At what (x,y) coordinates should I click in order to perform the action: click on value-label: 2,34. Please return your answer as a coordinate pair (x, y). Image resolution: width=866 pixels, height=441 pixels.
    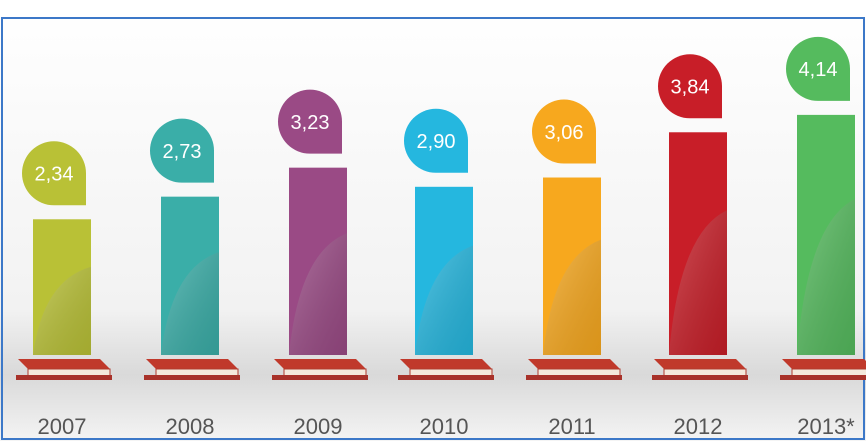
    Looking at the image, I should click on (54, 175).